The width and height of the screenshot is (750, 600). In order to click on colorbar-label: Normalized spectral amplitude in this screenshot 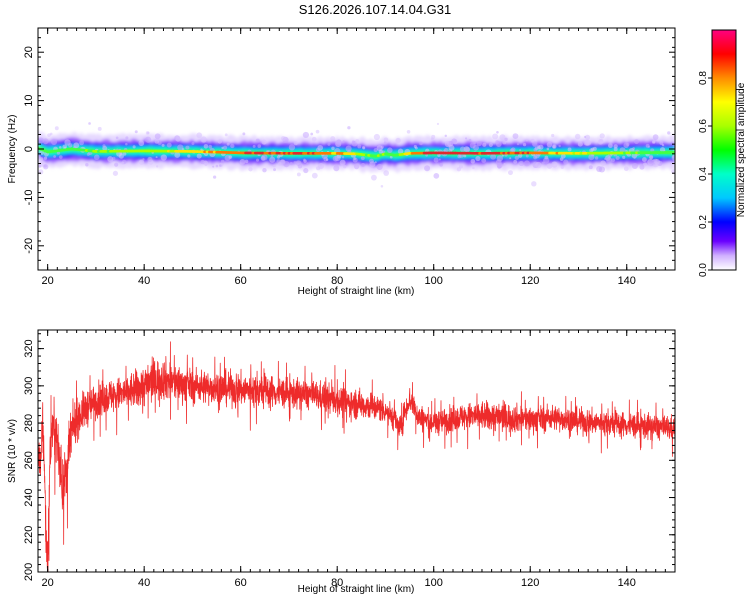, I will do `click(741, 149)`.